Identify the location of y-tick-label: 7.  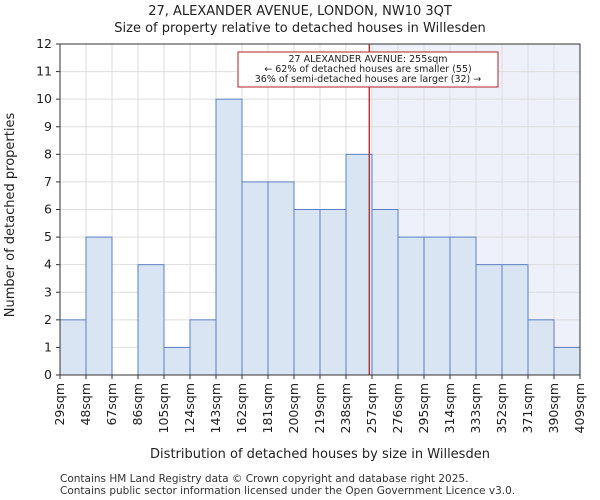
(48, 181).